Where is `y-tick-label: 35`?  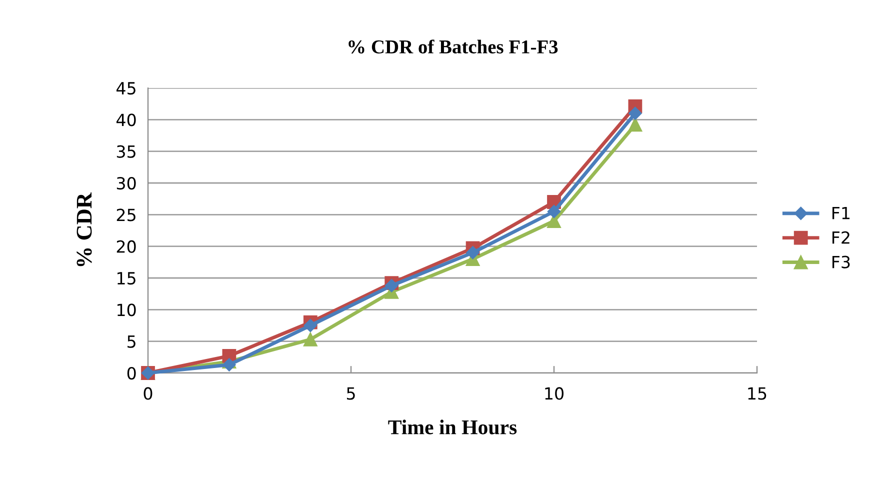
y-tick-label: 35 is located at coordinates (126, 151).